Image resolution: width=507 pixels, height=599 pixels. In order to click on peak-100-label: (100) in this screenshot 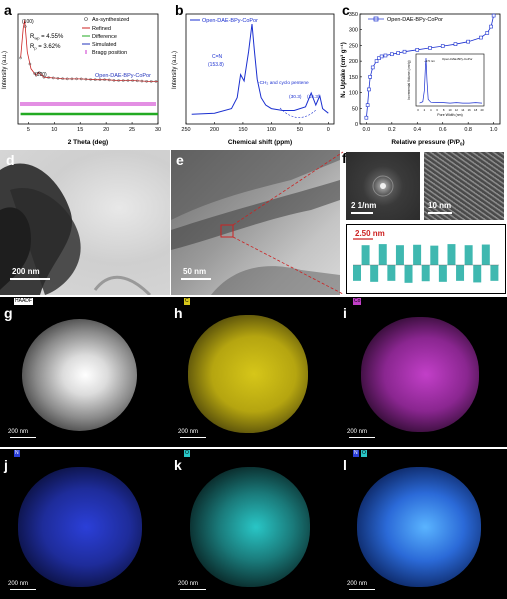, I will do `click(28, 22)`.